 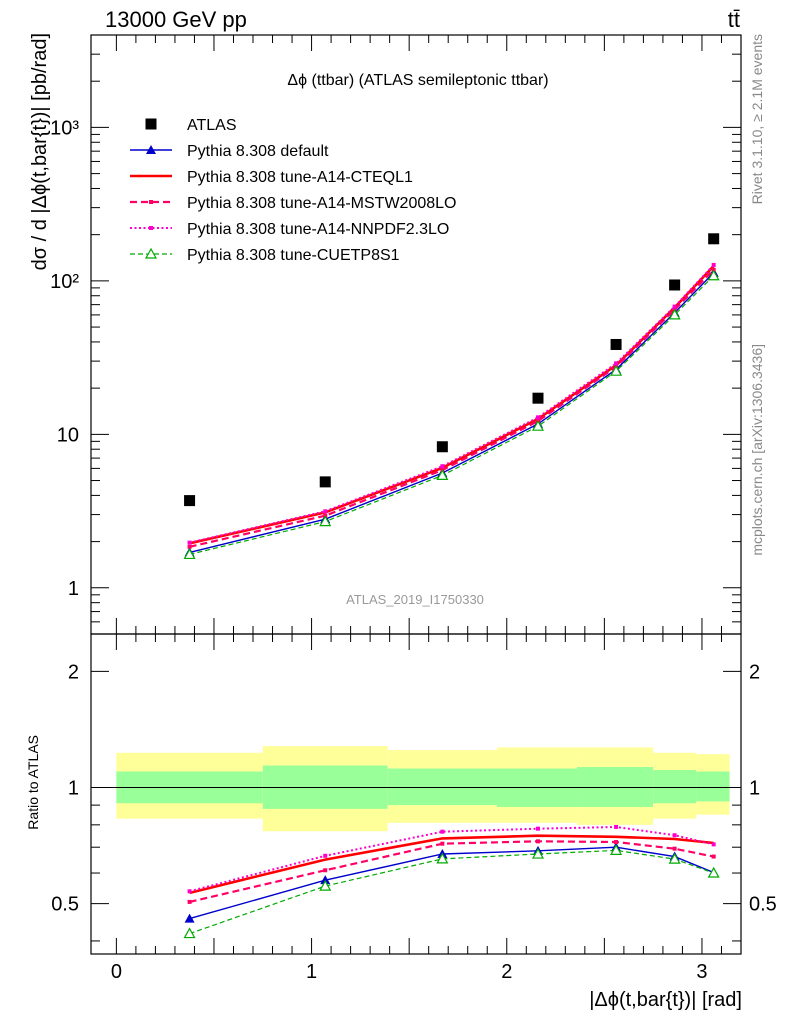 I want to click on y-tick-label: 10², so click(x=64, y=282).